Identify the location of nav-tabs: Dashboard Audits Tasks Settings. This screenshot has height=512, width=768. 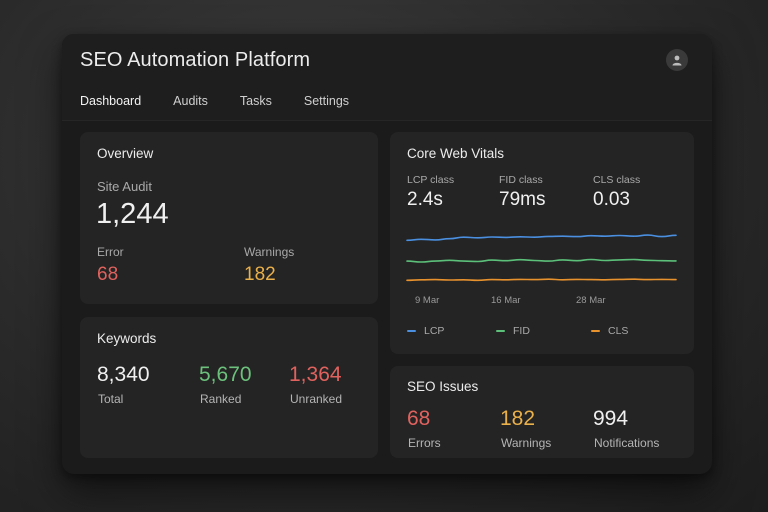
(230, 101).